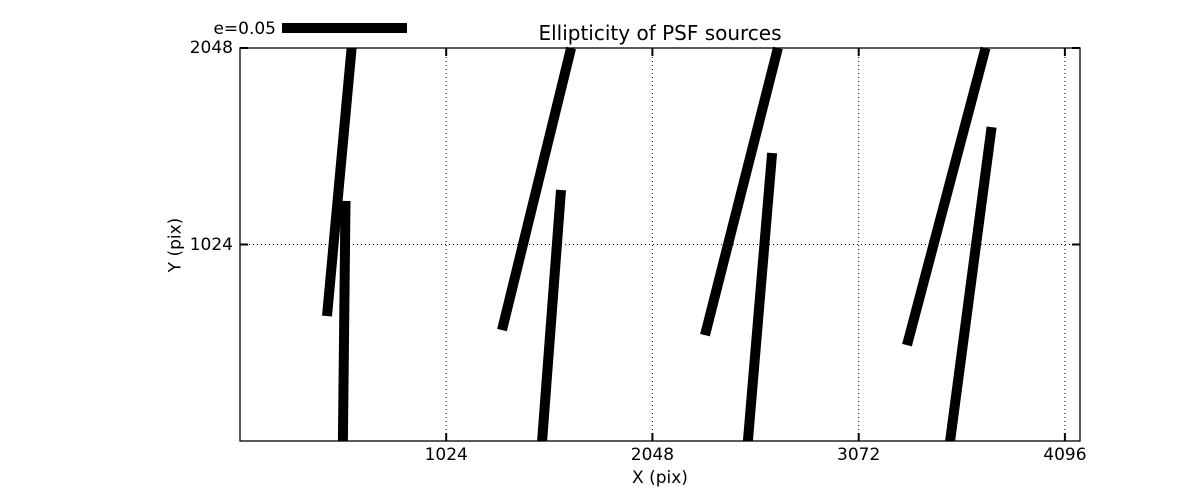 Image resolution: width=1200 pixels, height=490 pixels. What do you see at coordinates (211, 48) in the screenshot?
I see `y-tick-label: 2048` at bounding box center [211, 48].